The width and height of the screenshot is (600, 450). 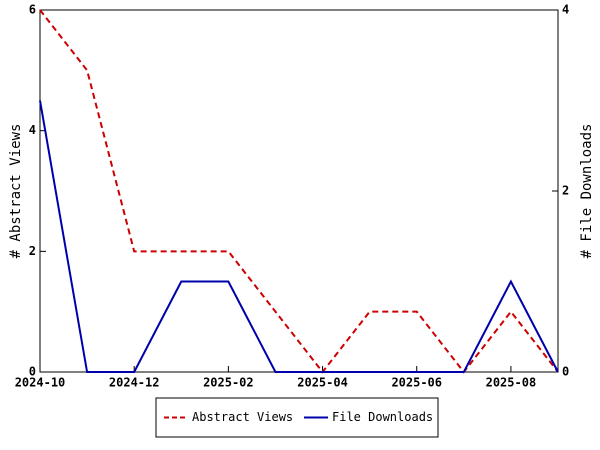 I want to click on y2-axis-label: # File Downloads, so click(x=587, y=191).